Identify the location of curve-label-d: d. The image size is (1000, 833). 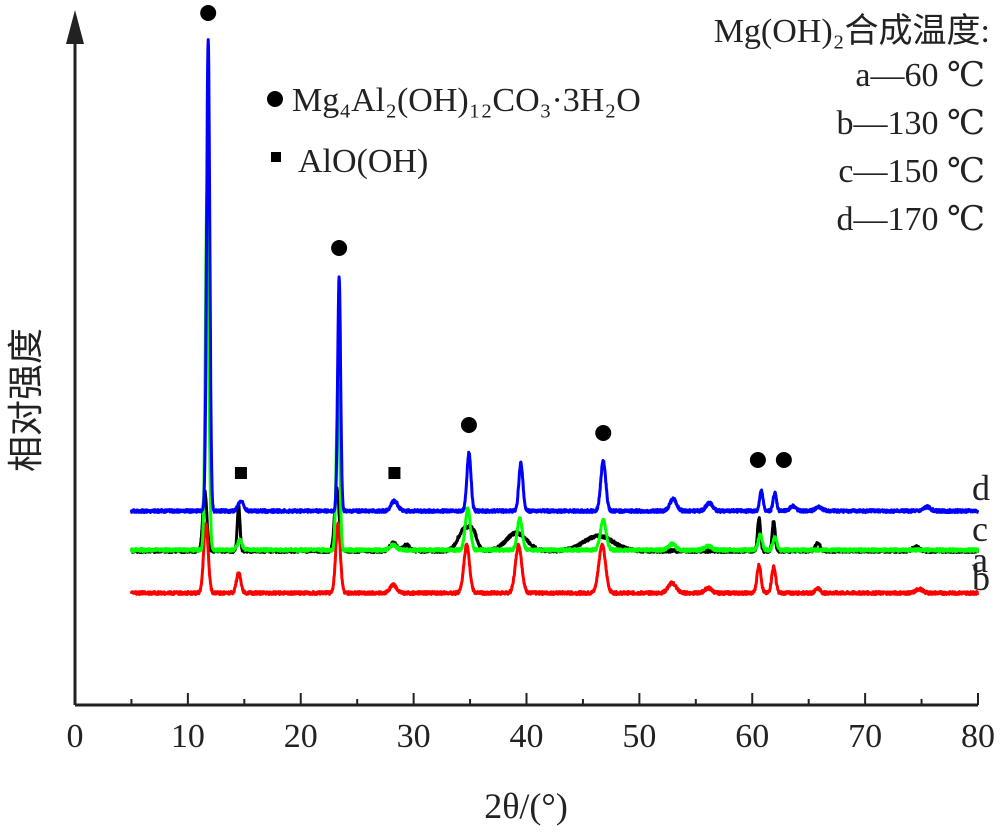
(981, 488).